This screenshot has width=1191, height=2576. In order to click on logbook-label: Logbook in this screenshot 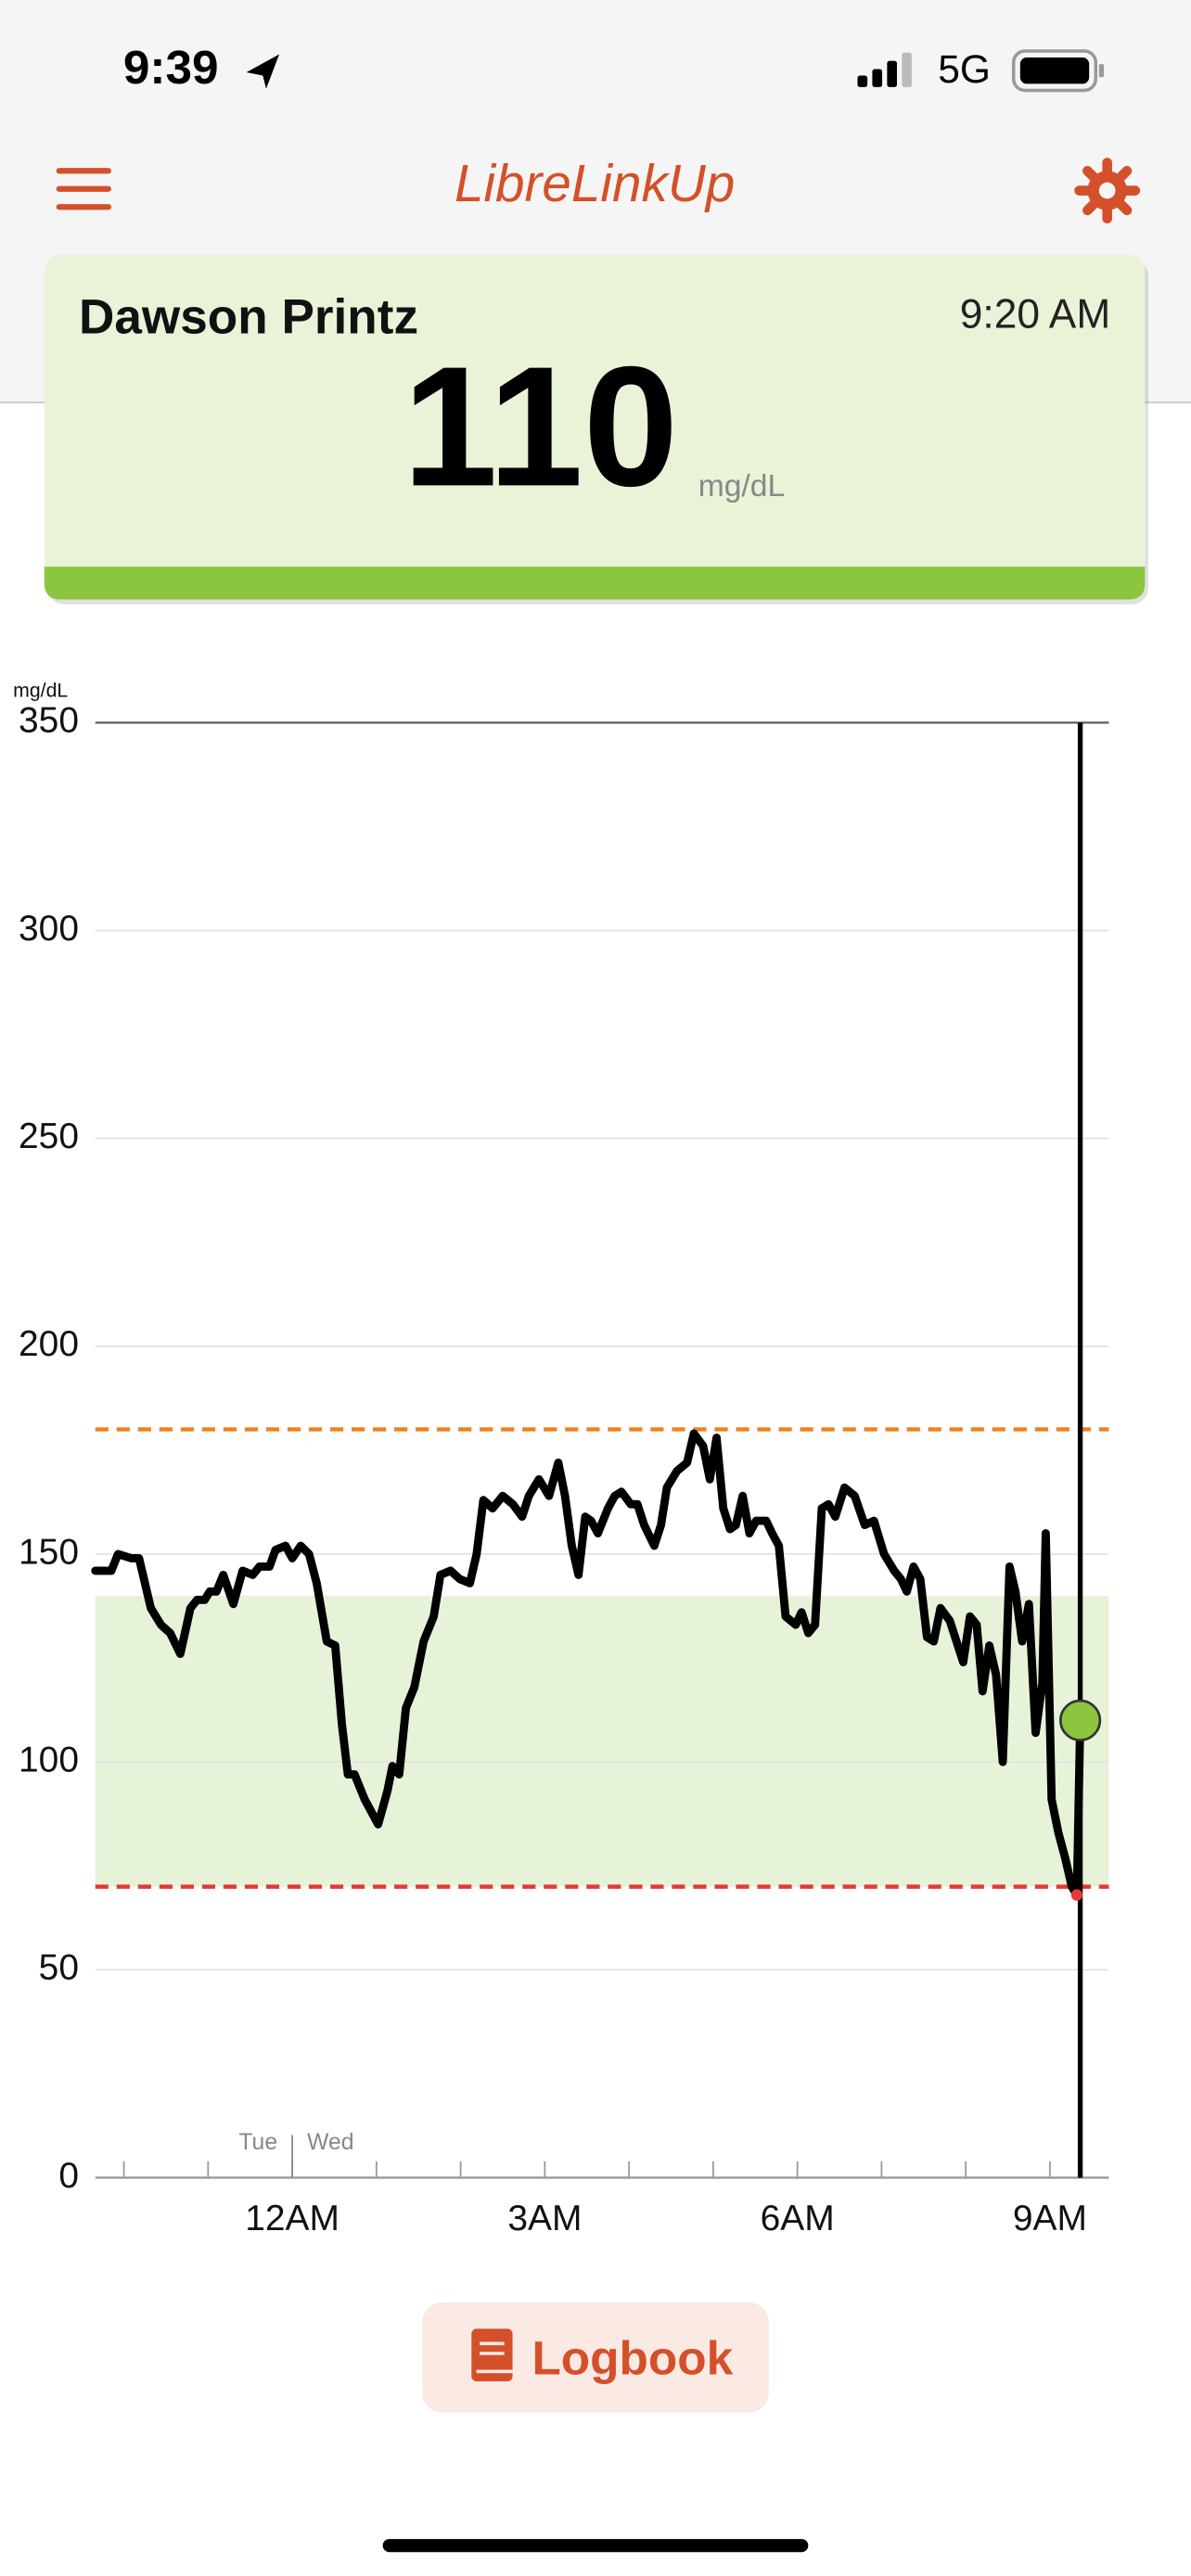, I will do `click(632, 2357)`.